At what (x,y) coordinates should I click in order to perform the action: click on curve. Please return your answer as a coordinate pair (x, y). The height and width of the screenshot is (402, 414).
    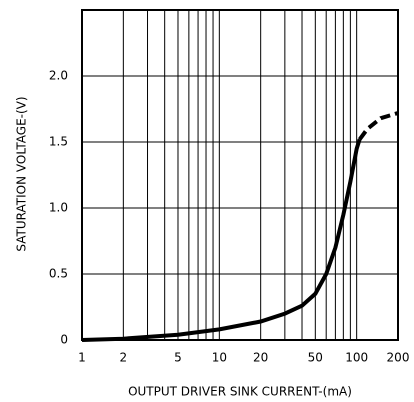
    Looking at the image, I should click on (378, 126).